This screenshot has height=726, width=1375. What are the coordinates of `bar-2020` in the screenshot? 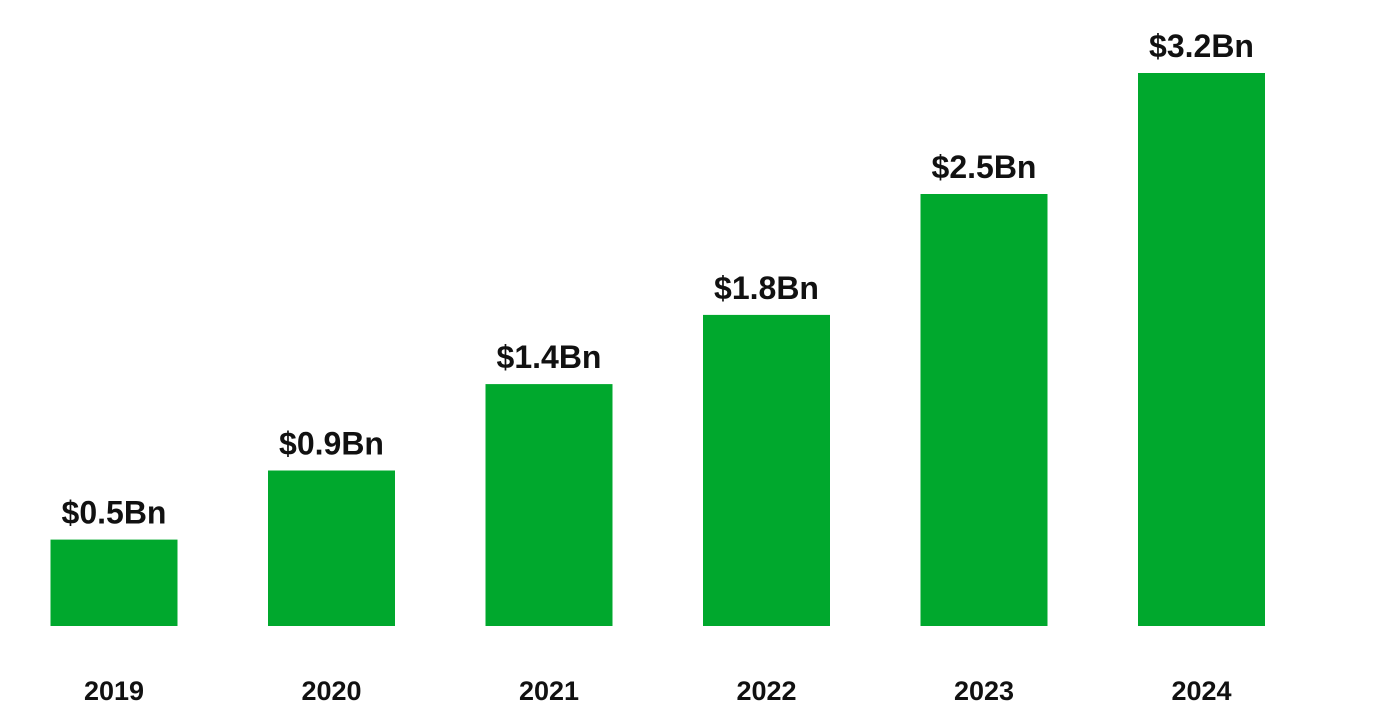 It's located at (331, 548).